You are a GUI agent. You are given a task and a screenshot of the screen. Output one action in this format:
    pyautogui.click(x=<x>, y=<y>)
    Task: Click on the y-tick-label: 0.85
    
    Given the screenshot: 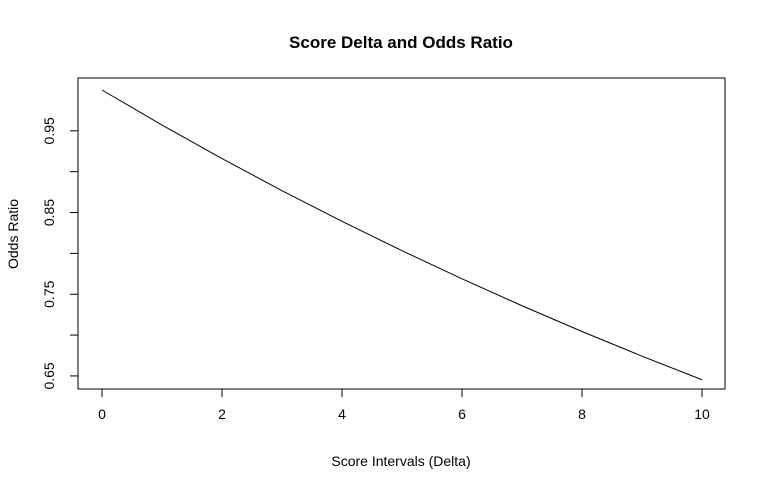 What is the action you would take?
    pyautogui.click(x=49, y=212)
    